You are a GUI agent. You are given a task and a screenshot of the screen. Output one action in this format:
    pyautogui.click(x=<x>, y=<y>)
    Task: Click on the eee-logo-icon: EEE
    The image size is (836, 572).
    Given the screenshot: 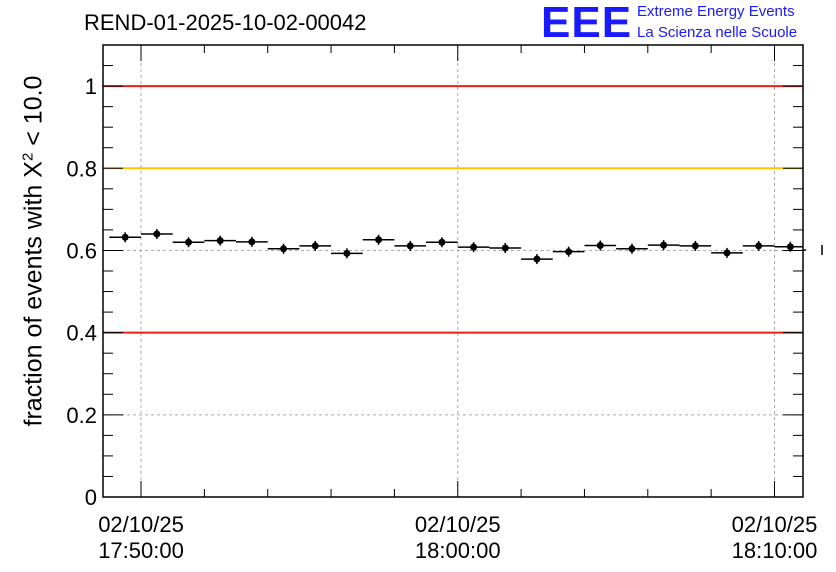 What is the action you would take?
    pyautogui.click(x=587, y=23)
    